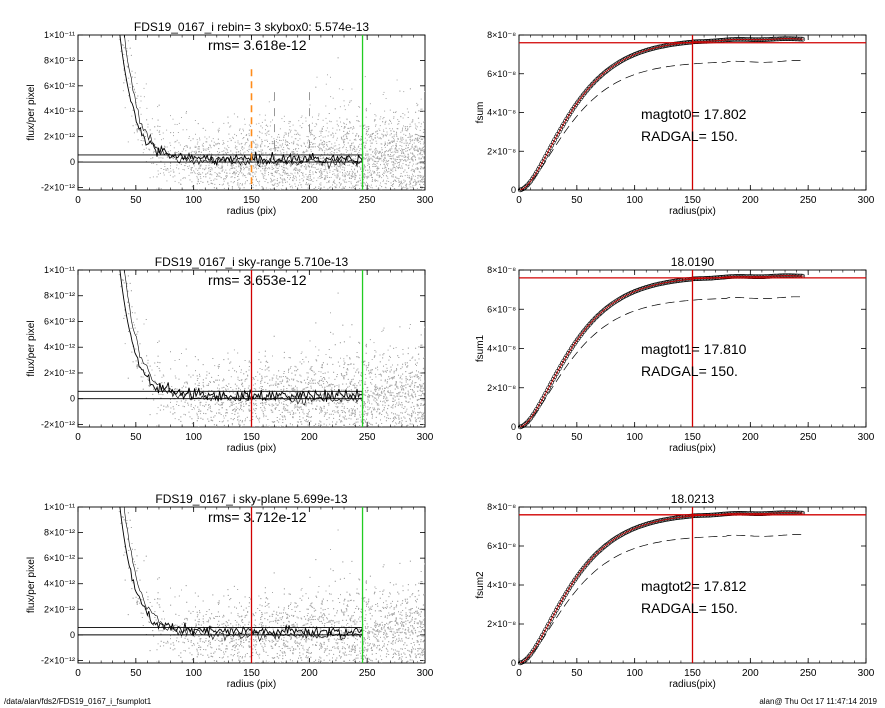 The image size is (885, 708). What do you see at coordinates (136, 437) in the screenshot?
I see `x-tick-label: 50` at bounding box center [136, 437].